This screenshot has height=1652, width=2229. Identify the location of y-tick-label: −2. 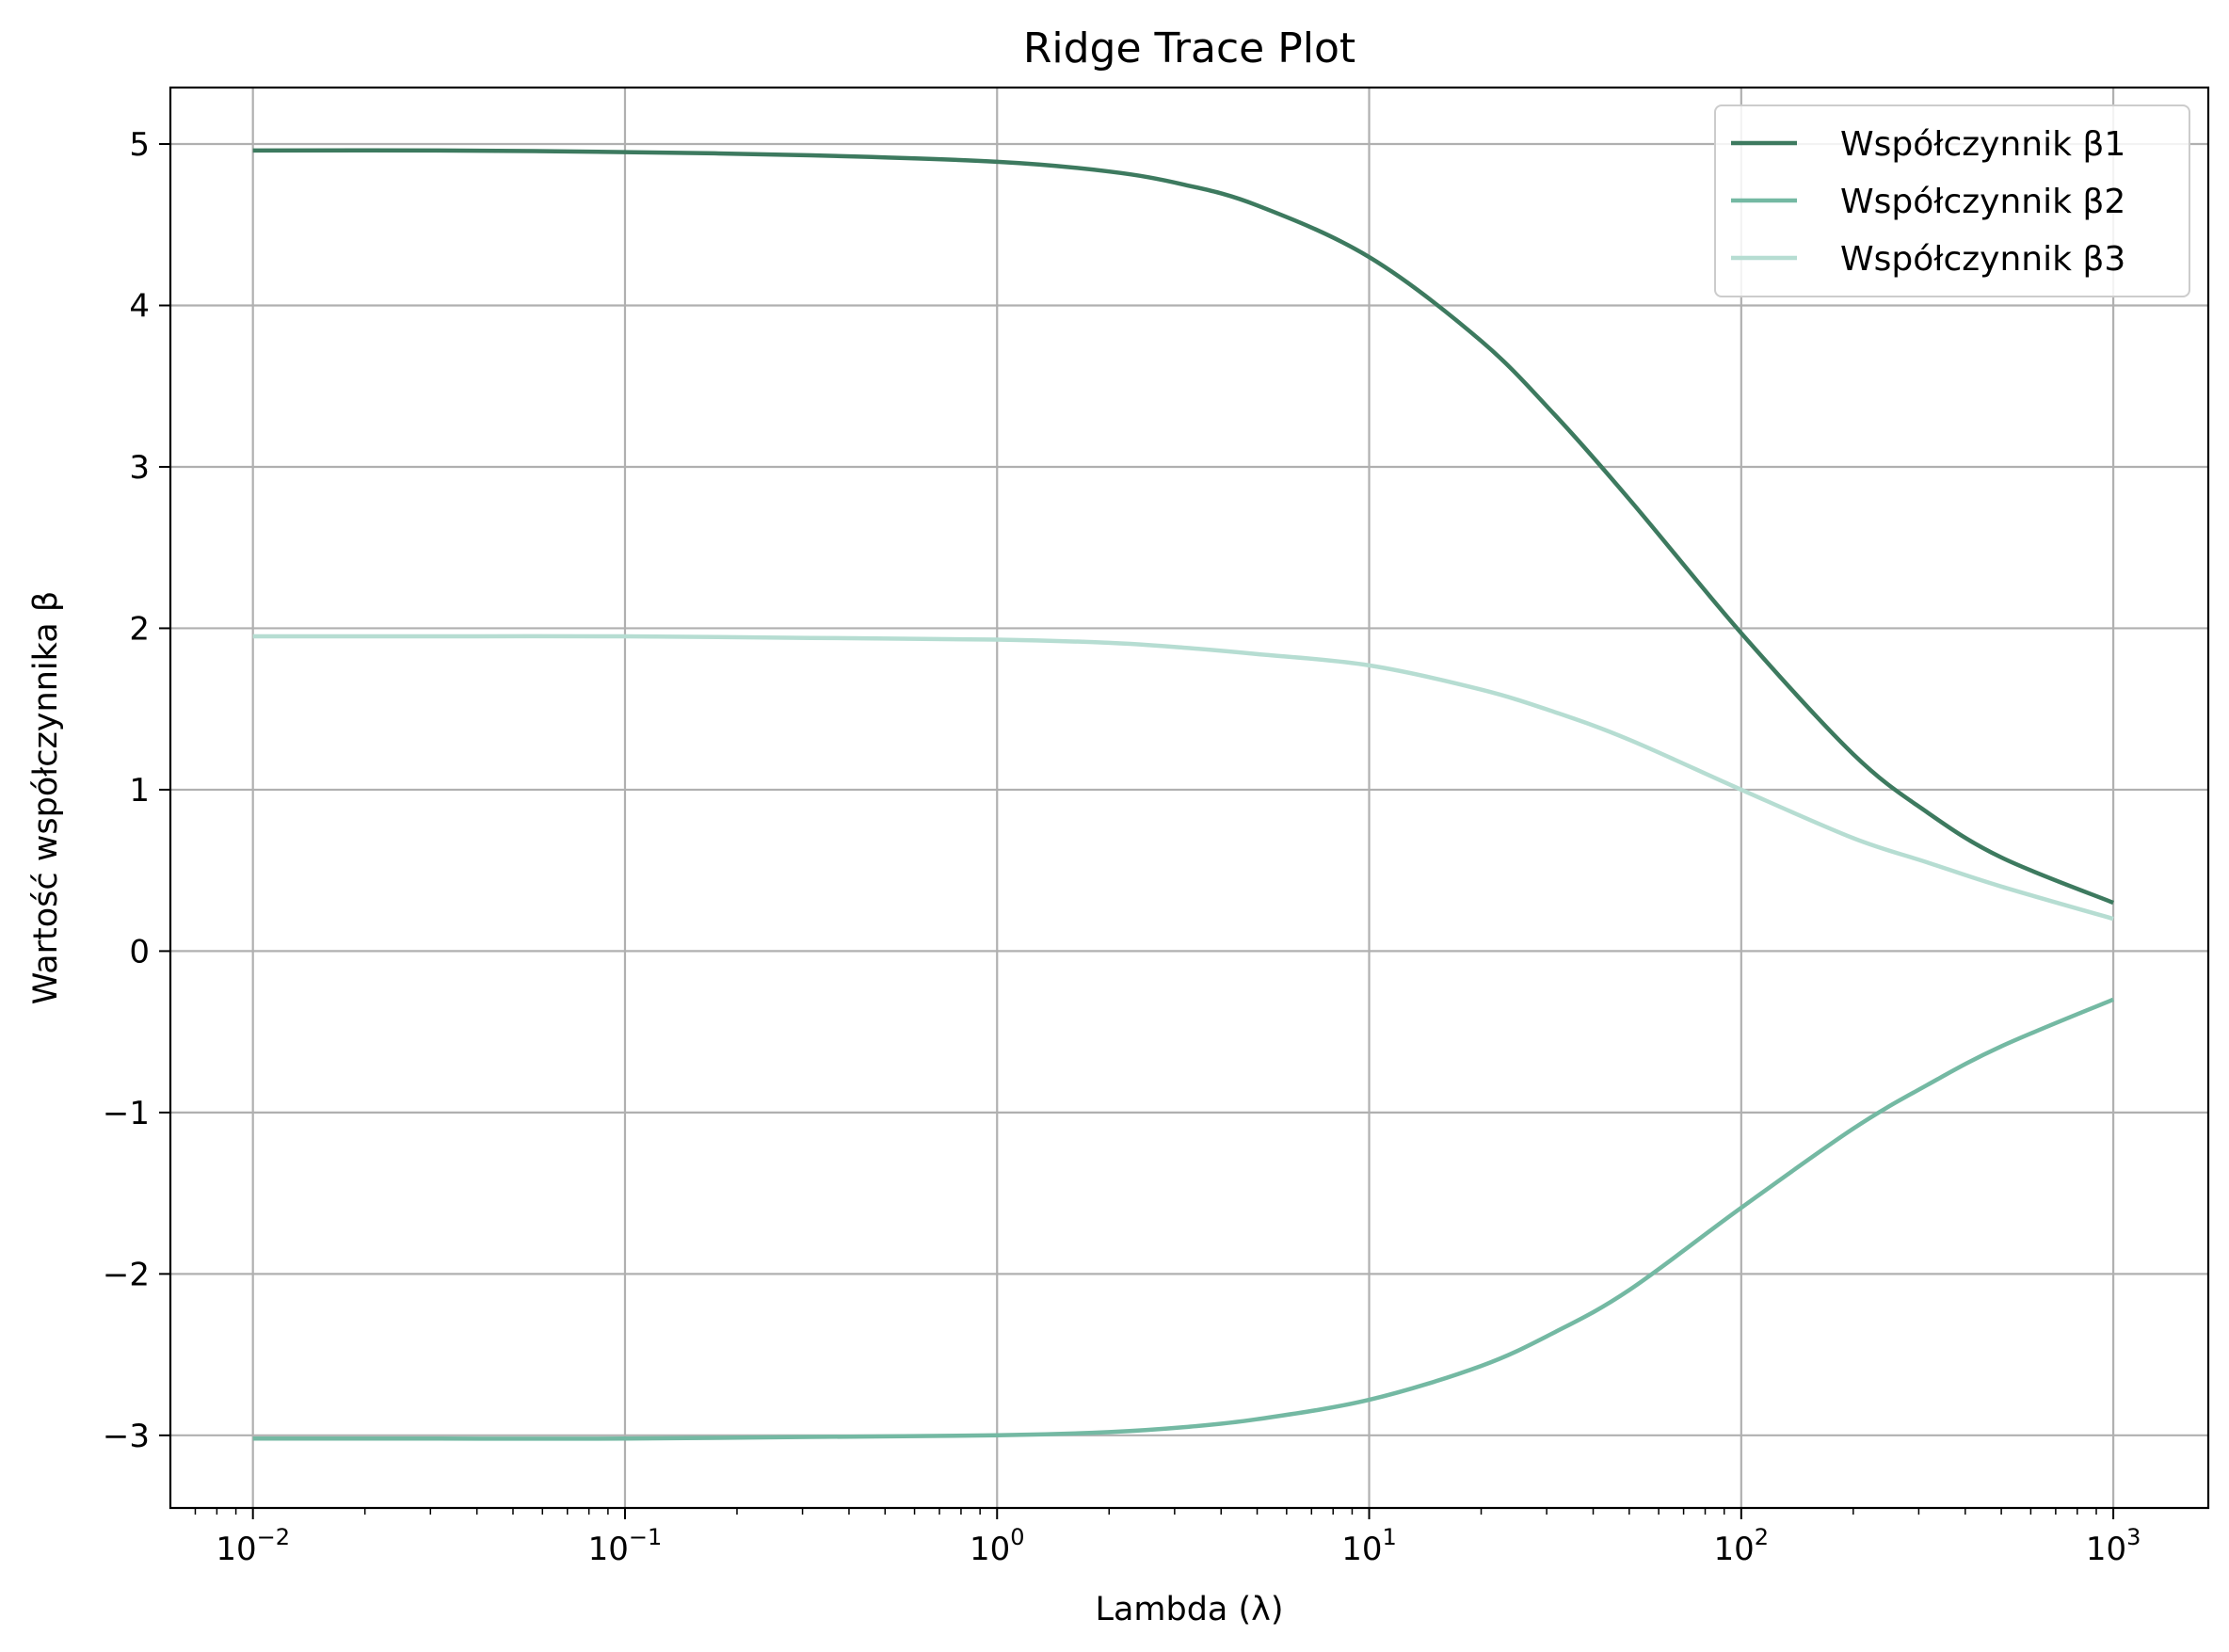
(126, 1274).